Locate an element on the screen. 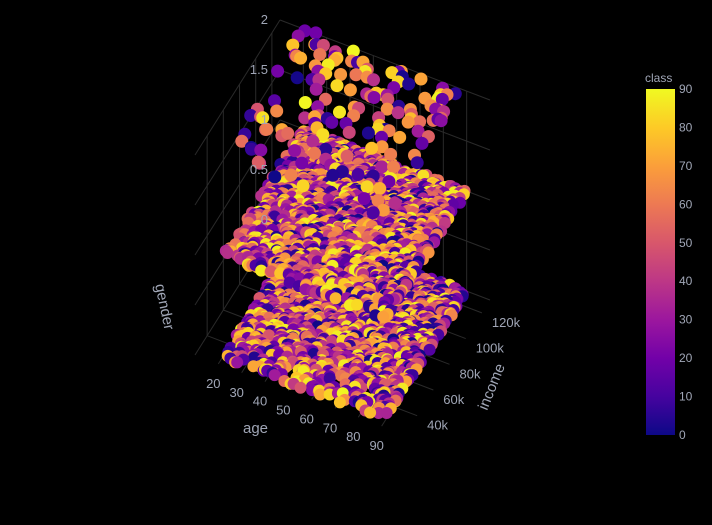  z-tick-label: 1 is located at coordinates (264, 119).